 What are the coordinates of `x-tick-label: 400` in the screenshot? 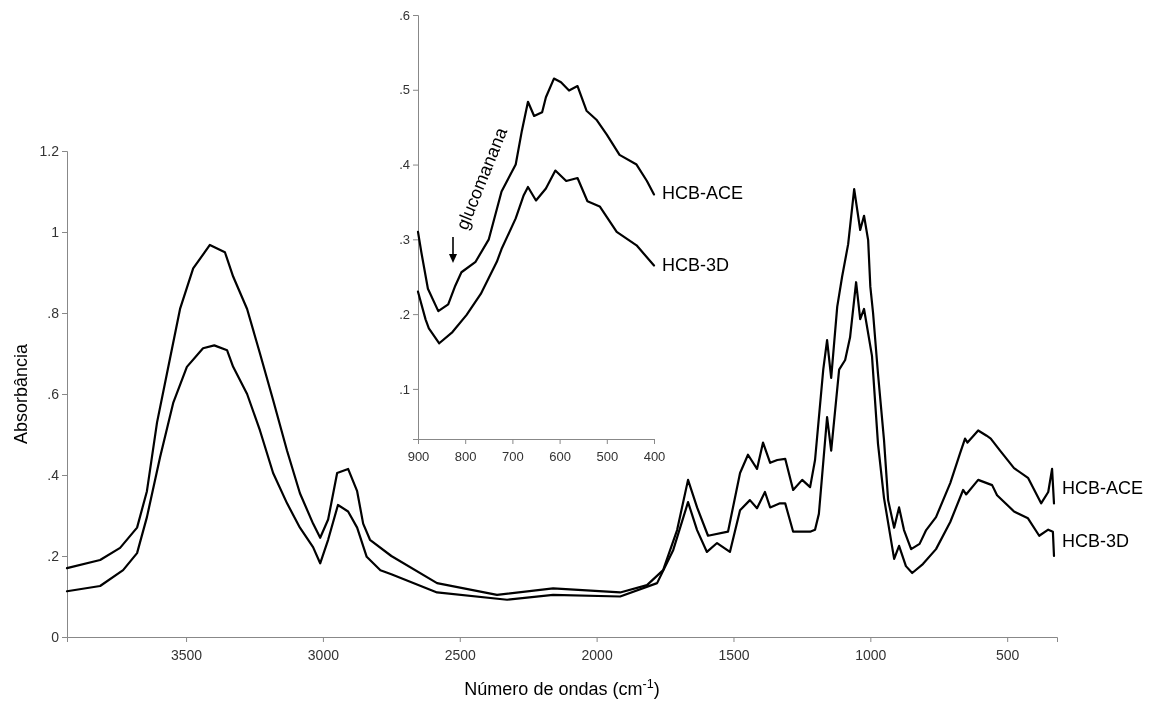 It's located at (654, 457).